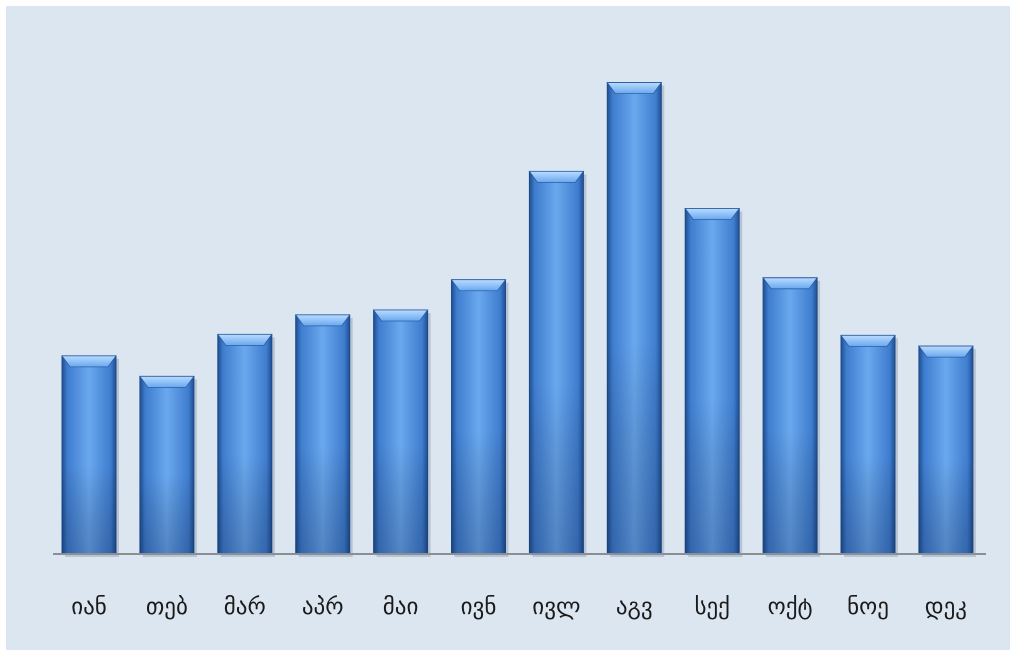 This screenshot has width=1016, height=656. Describe the element at coordinates (712, 607) in the screenshot. I see `x-tick-label: სექ` at that location.